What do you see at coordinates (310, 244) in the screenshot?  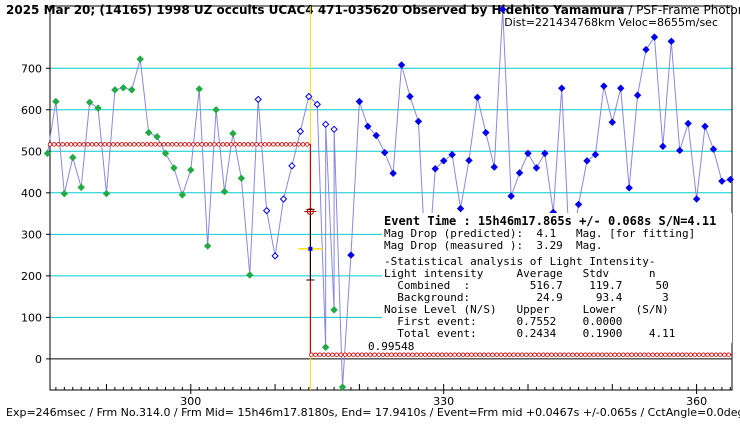 I see `event-error-marker` at bounding box center [310, 244].